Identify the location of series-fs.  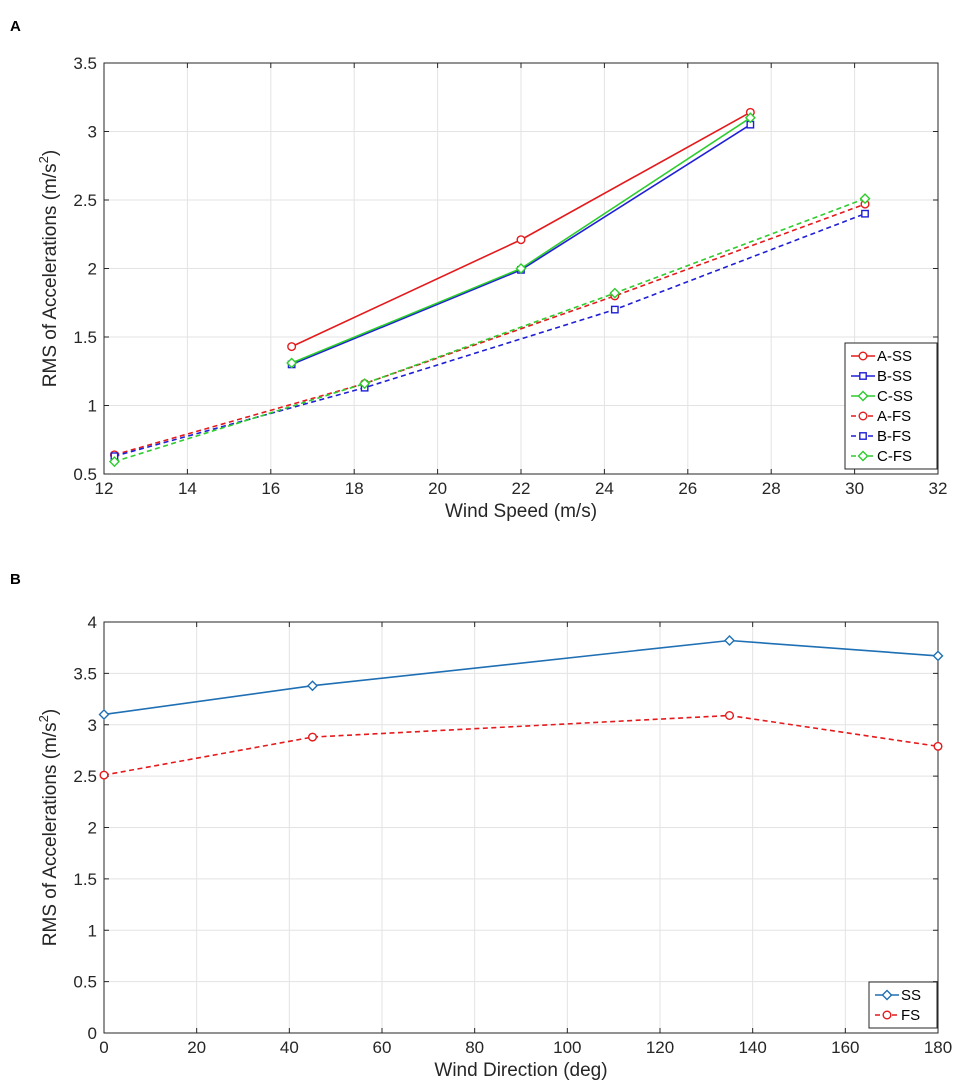
(521, 745).